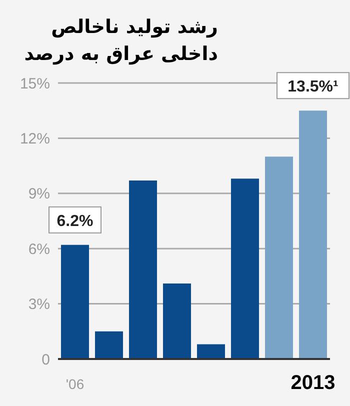 This screenshot has height=406, width=350. What do you see at coordinates (35, 83) in the screenshot?
I see `y-tick-label: 15%` at bounding box center [35, 83].